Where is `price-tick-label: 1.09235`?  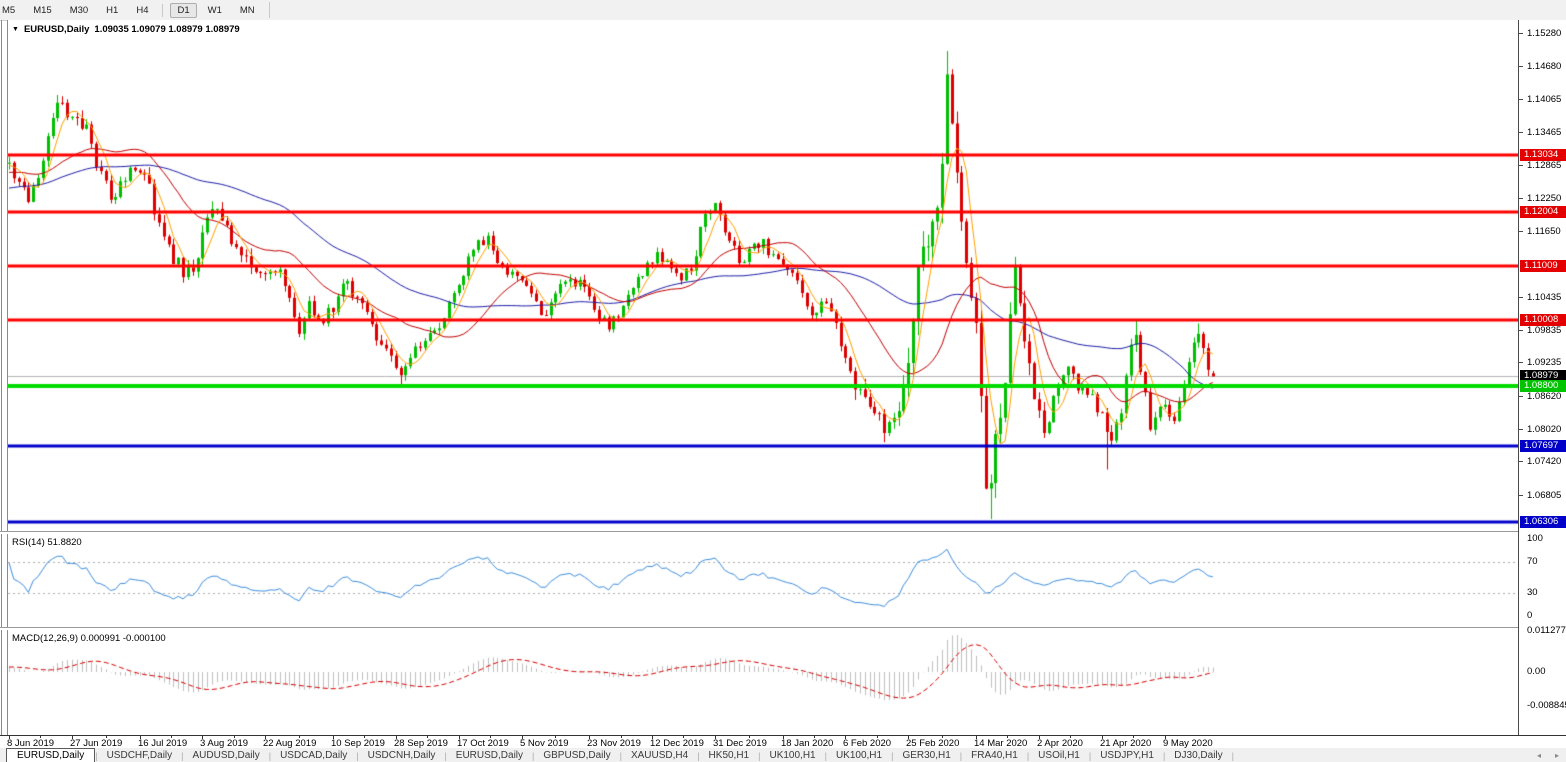
price-tick-label: 1.09235 is located at coordinates (1544, 362).